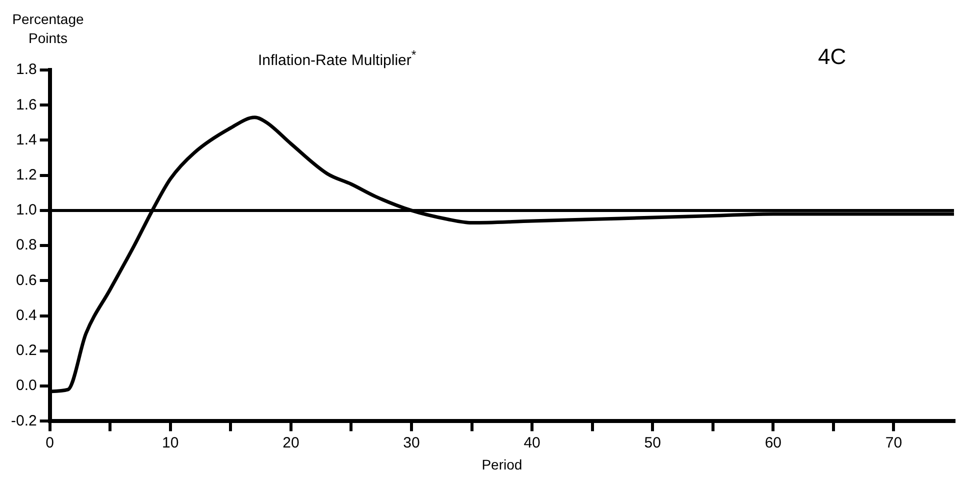 This screenshot has width=964, height=487. Describe the element at coordinates (832, 57) in the screenshot. I see `text: 4C` at that location.